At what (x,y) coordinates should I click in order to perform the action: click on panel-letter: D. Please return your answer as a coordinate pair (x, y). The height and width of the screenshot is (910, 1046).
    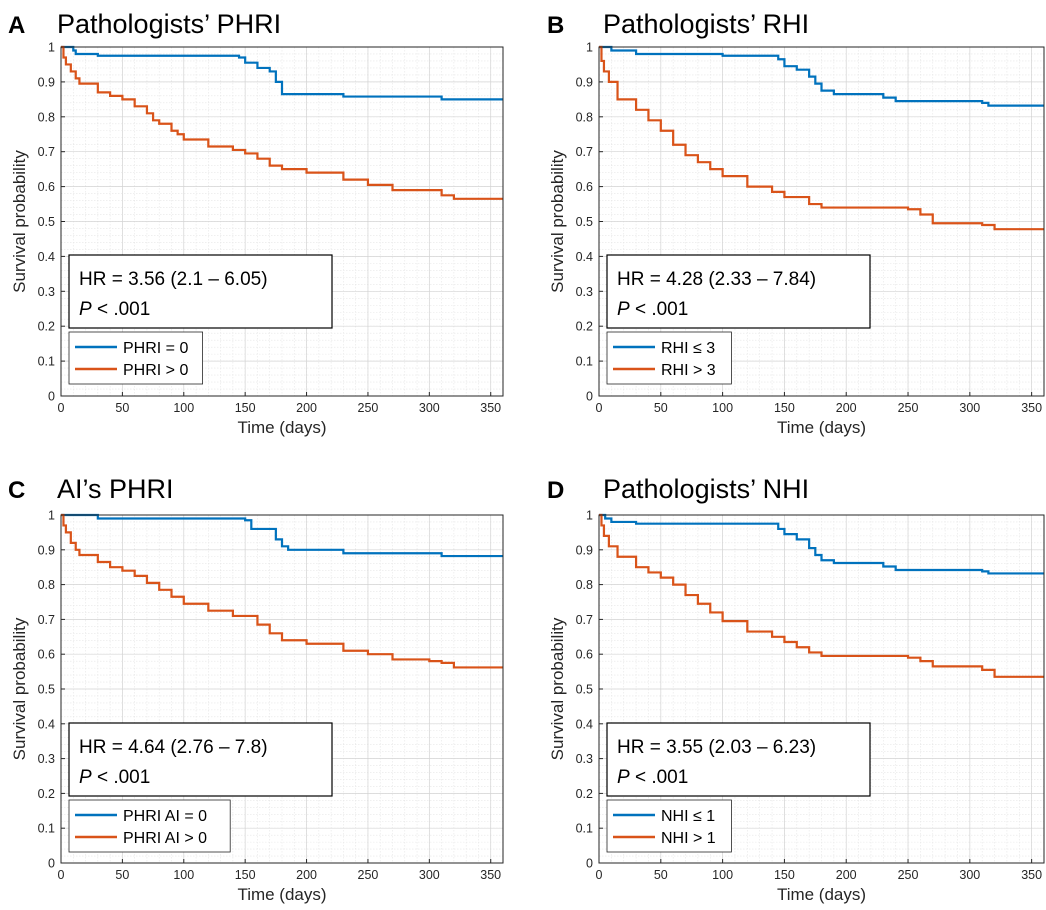
    Looking at the image, I should click on (555, 490).